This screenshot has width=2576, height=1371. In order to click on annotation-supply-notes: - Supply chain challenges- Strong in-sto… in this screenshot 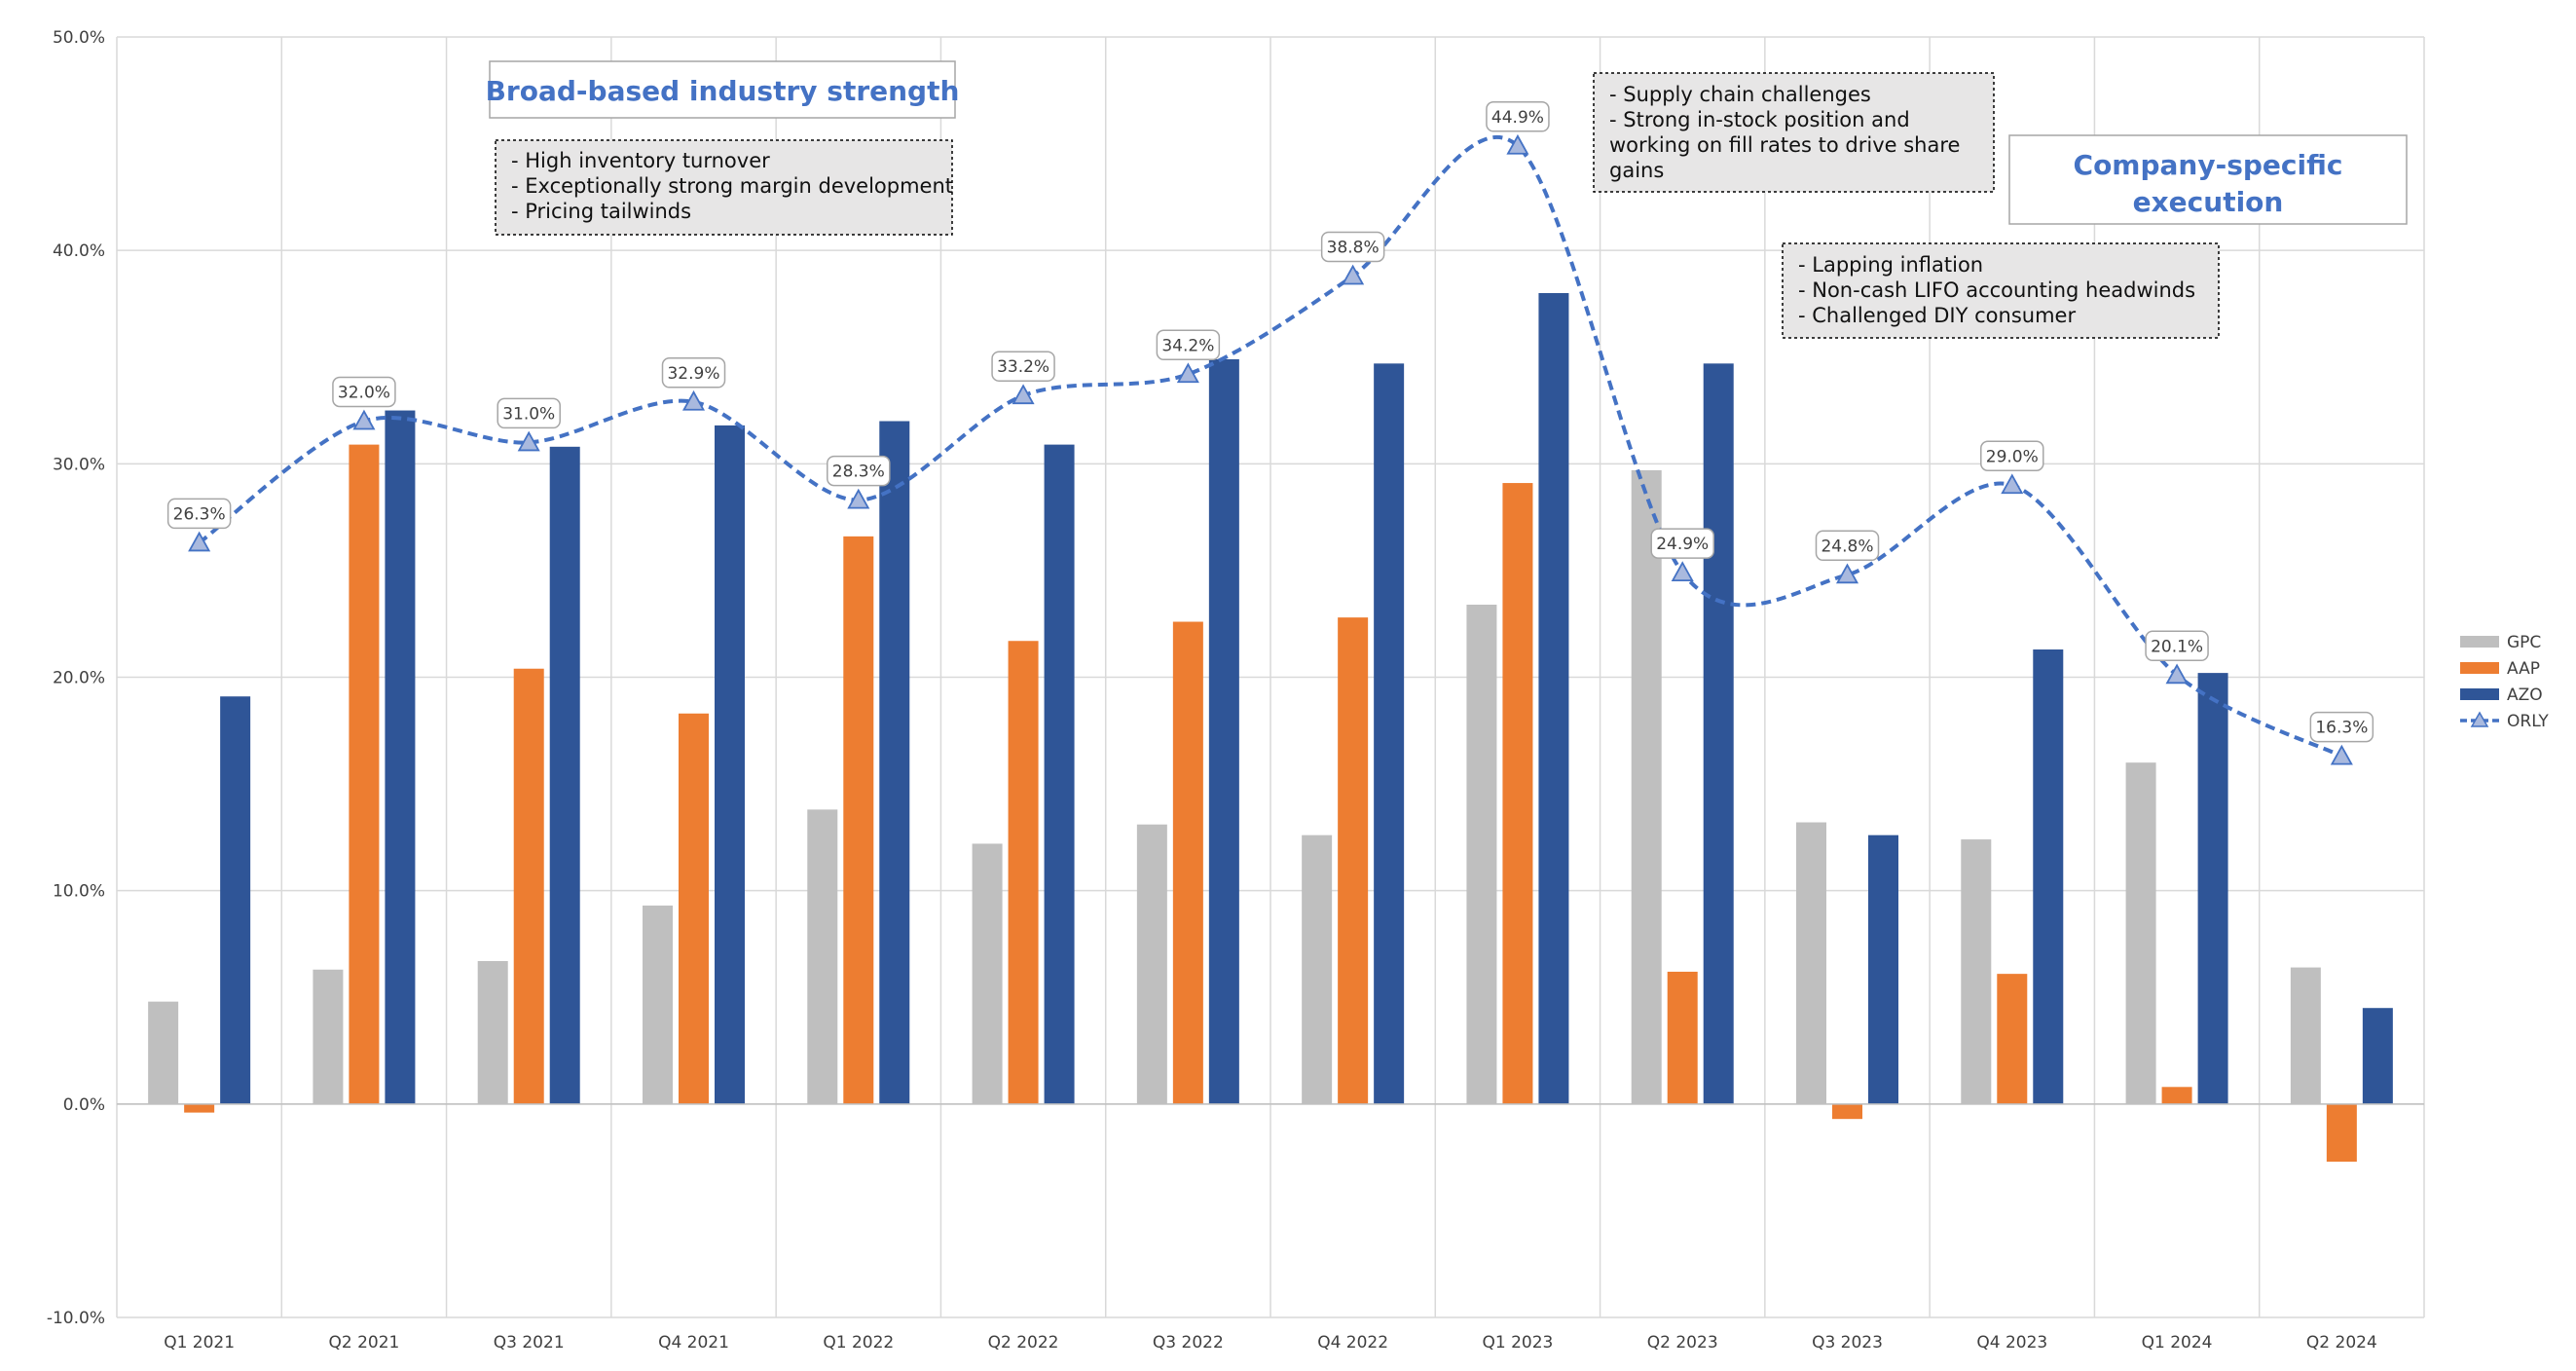, I will do `click(1794, 132)`.